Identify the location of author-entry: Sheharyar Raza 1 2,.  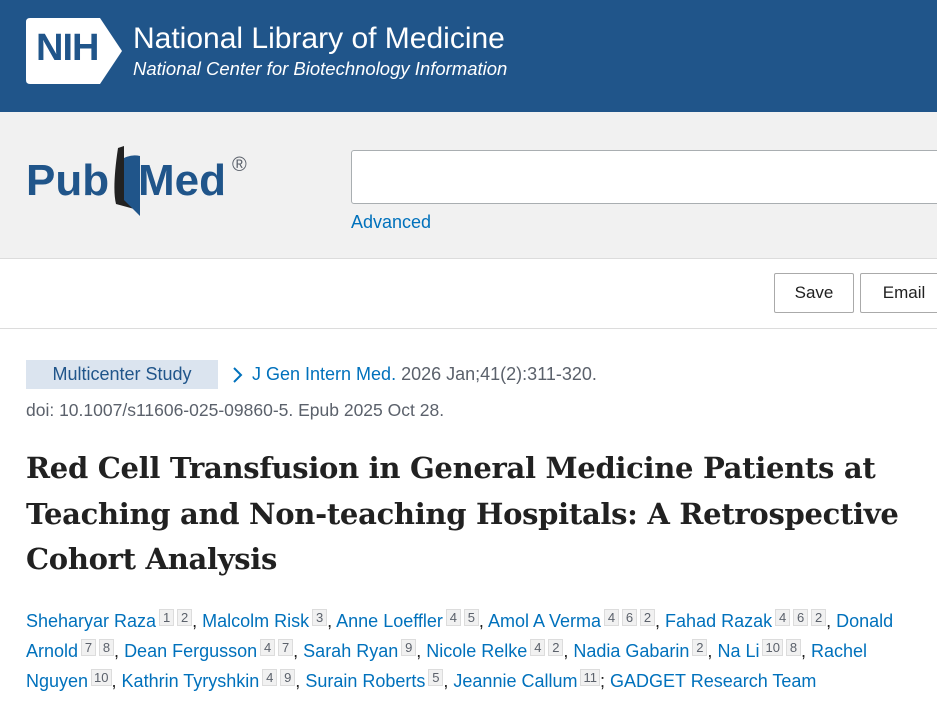
(112, 620).